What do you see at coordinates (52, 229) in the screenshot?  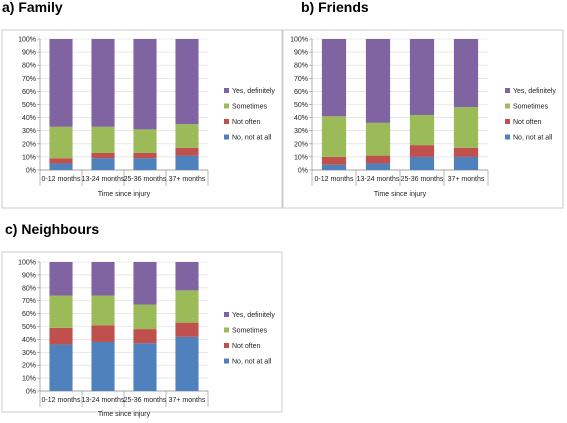 I see `panel-title: c) Neighbours` at bounding box center [52, 229].